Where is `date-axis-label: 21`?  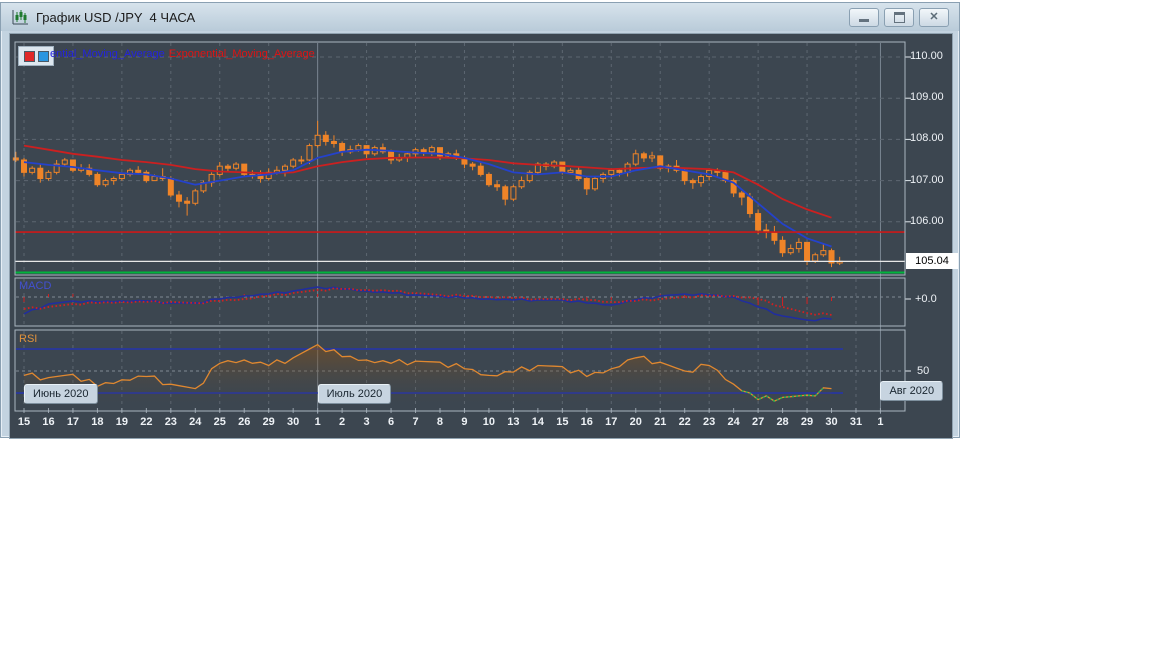 date-axis-label: 21 is located at coordinates (660, 422).